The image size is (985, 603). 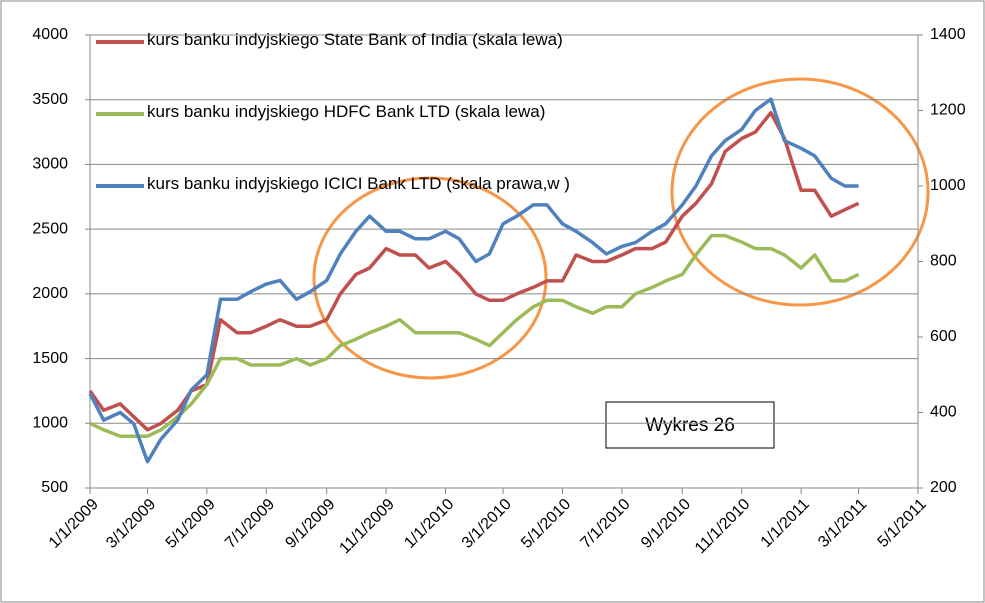 What do you see at coordinates (50, 34) in the screenshot?
I see `y-tick-label: 4000` at bounding box center [50, 34].